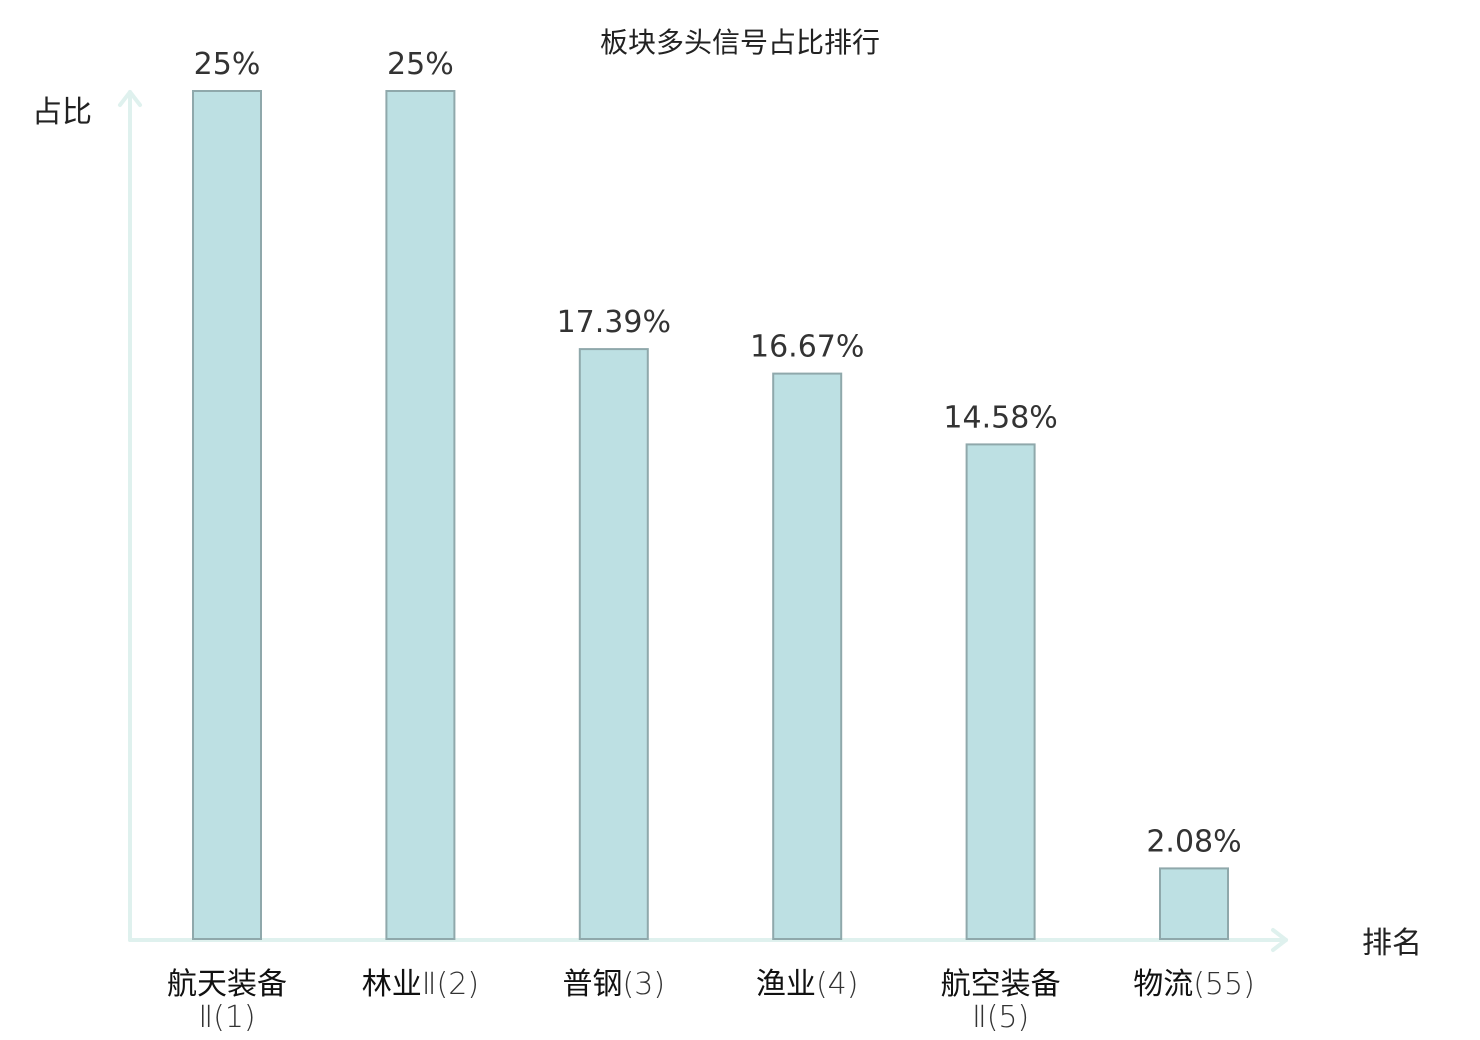 The width and height of the screenshot is (1480, 1040). I want to click on tick-label-6: 物流(55), so click(1194, 984).